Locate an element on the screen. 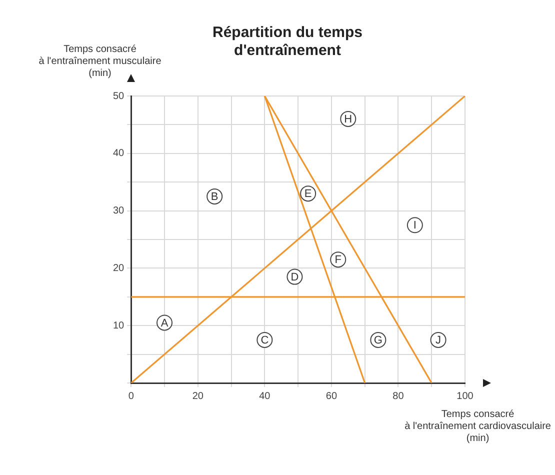 The image size is (555, 475). annotation: I is located at coordinates (414, 226).